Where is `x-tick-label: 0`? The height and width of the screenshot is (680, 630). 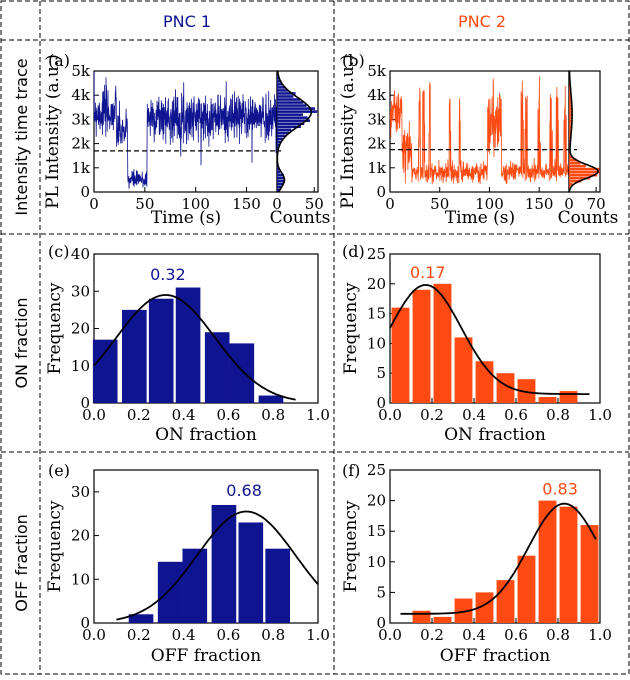
x-tick-label: 0 is located at coordinates (390, 204).